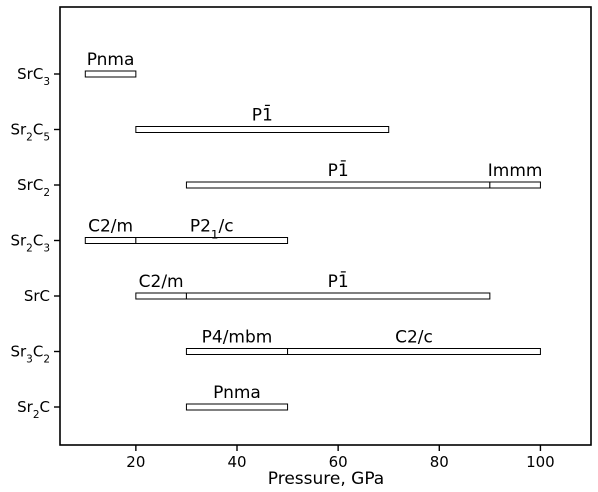  Describe the element at coordinates (212, 229) in the screenshot. I see `phase-label: P21/c` at that location.